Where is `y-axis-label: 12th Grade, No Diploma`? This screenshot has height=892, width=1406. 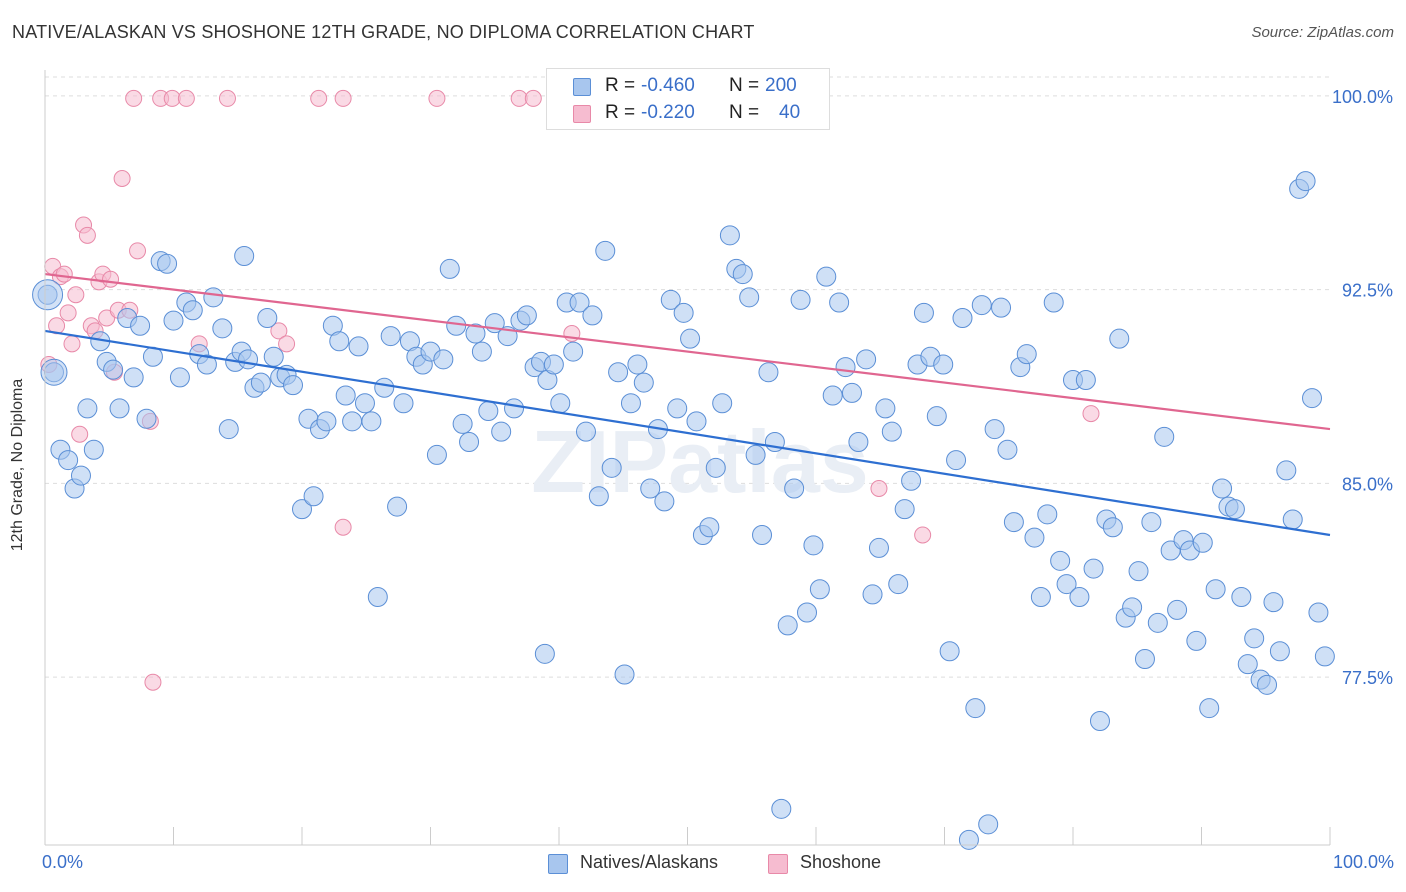
y-axis-label: 12th Grade, No Diploma is located at coordinates (17, 465).